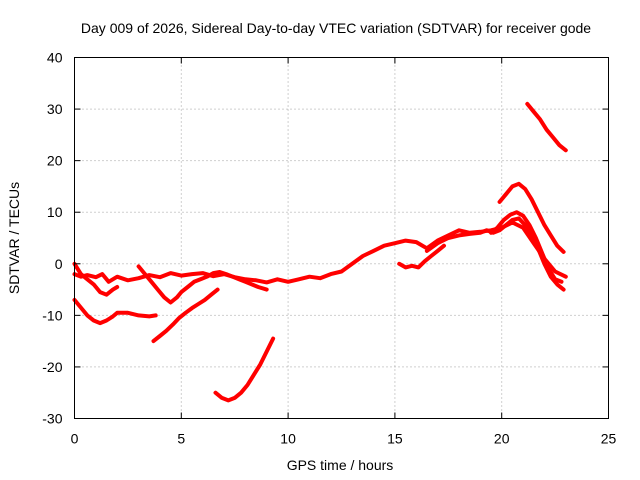  I want to click on y-tick-label: 20, so click(55, 161).